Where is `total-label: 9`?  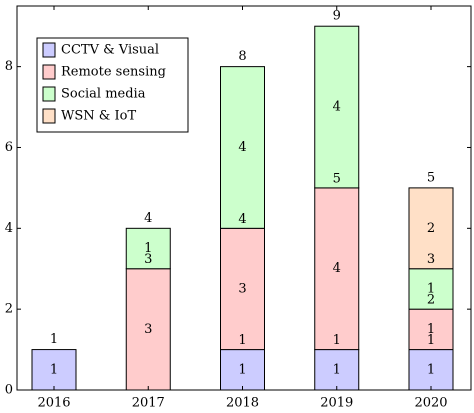
total-label: 9 is located at coordinates (337, 16).